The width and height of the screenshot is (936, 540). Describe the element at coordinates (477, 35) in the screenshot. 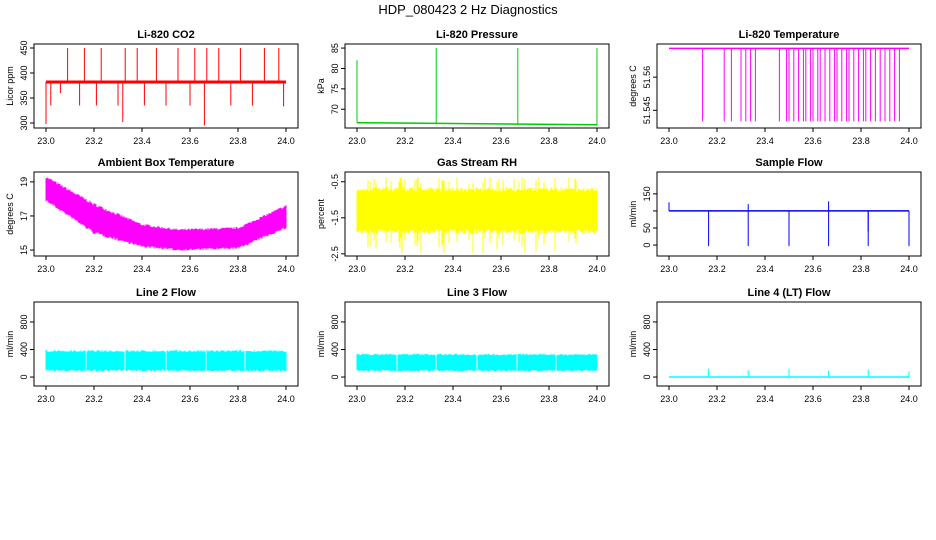

I see `panel-title: Li-820 Pressure` at that location.